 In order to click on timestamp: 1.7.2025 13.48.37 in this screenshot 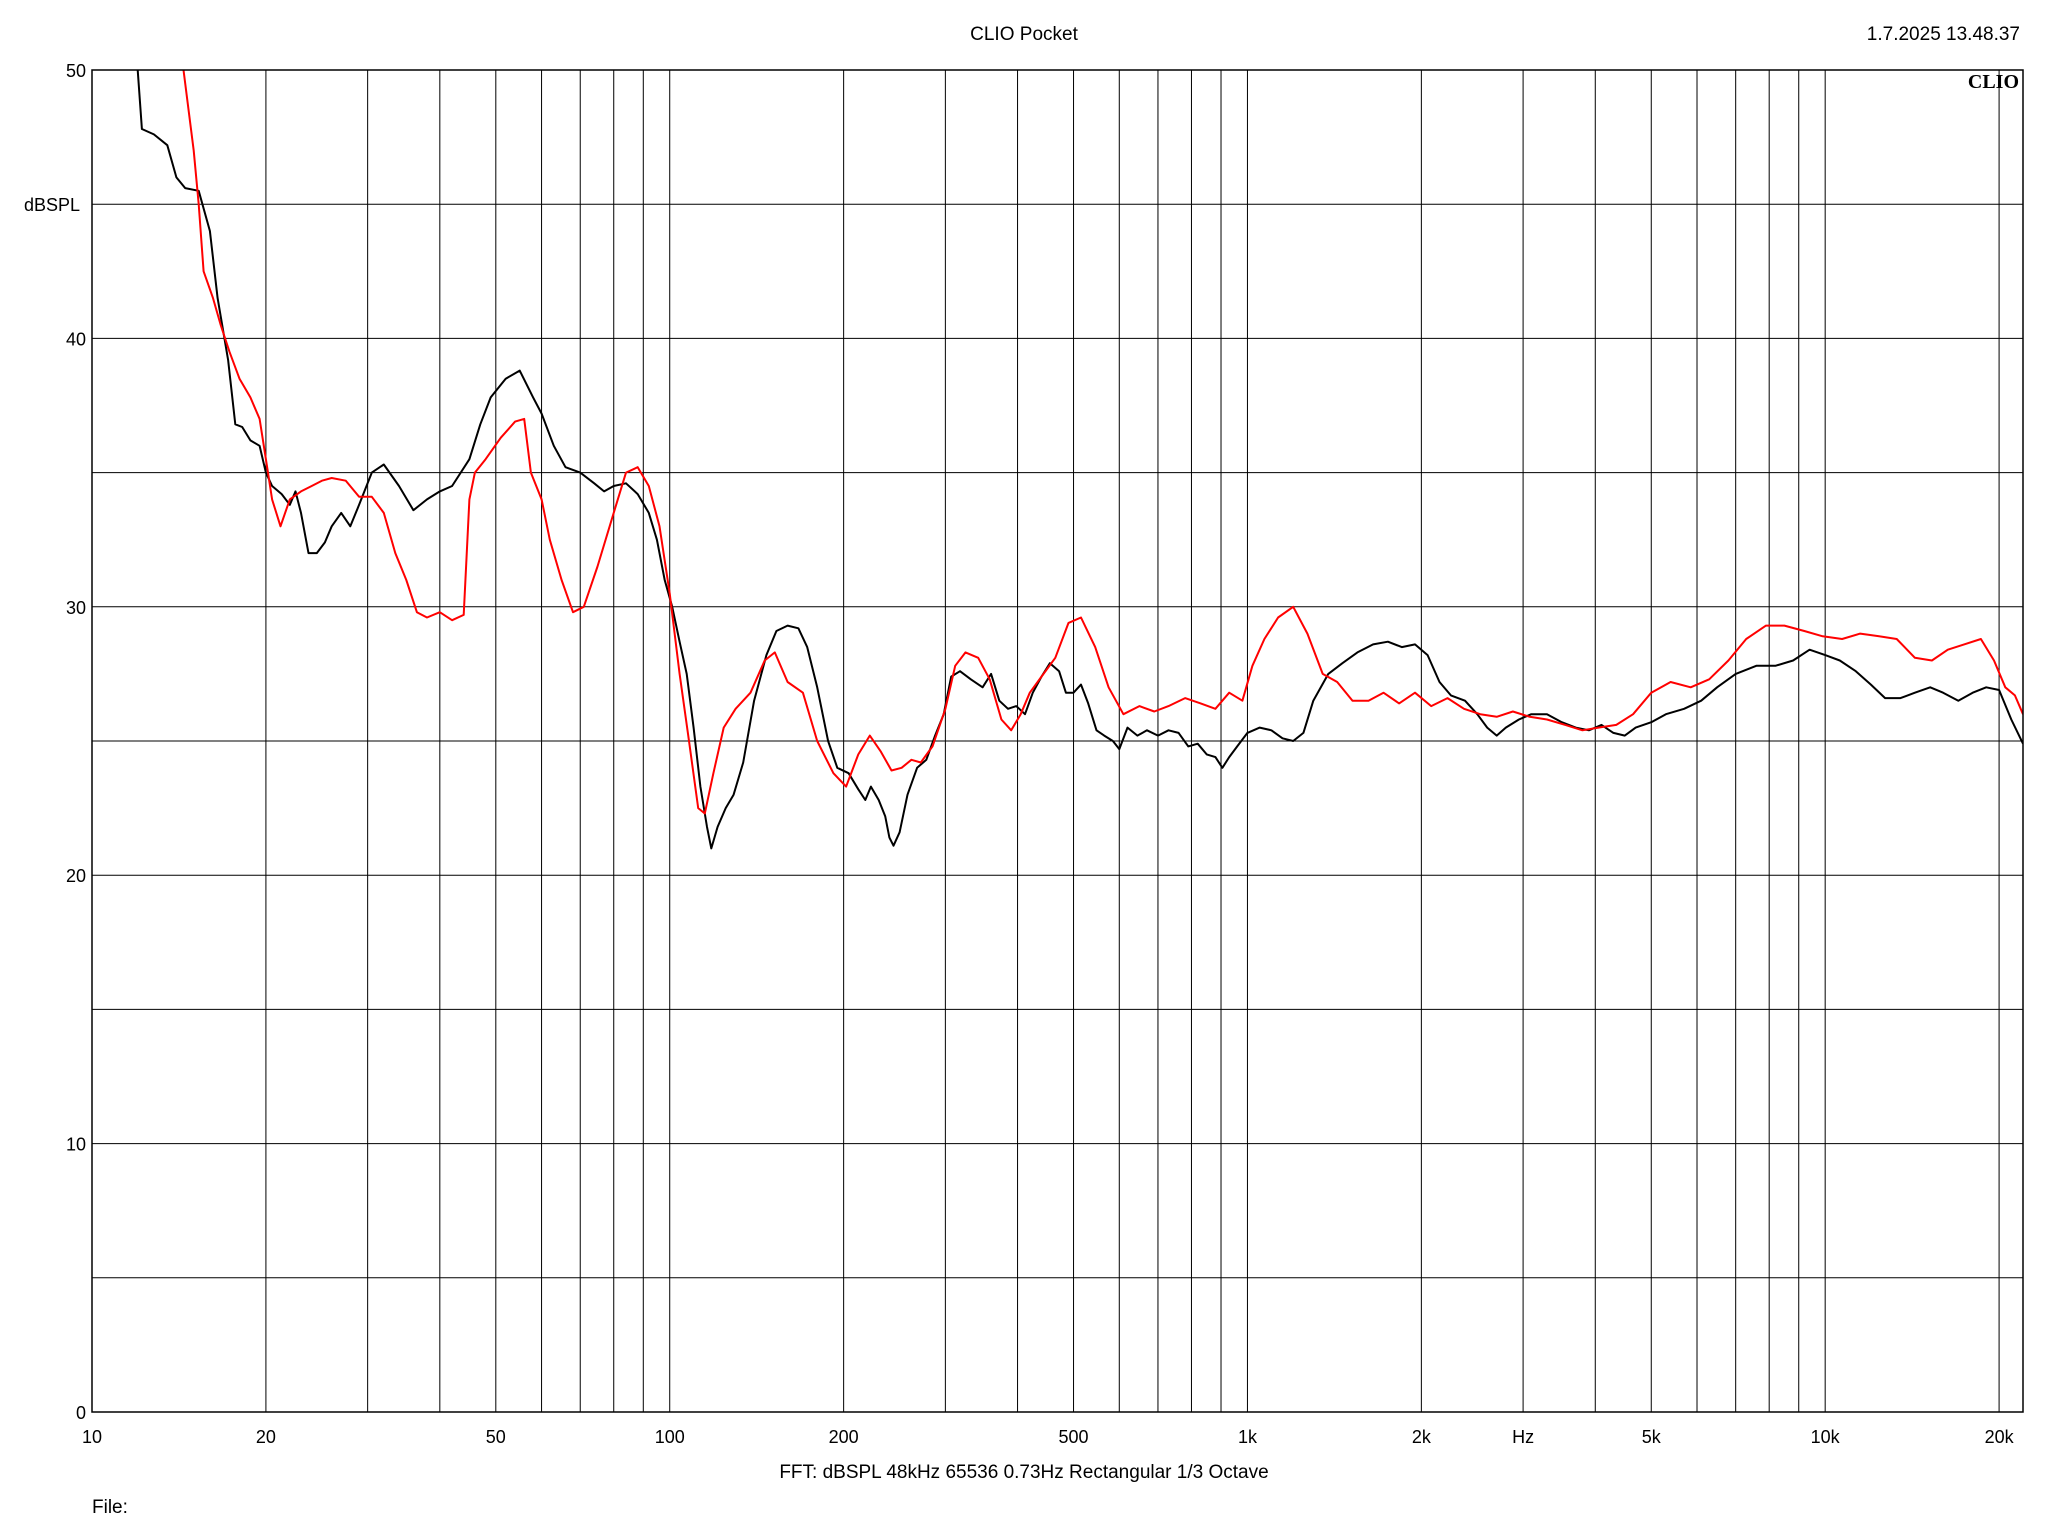, I will do `click(1943, 34)`.